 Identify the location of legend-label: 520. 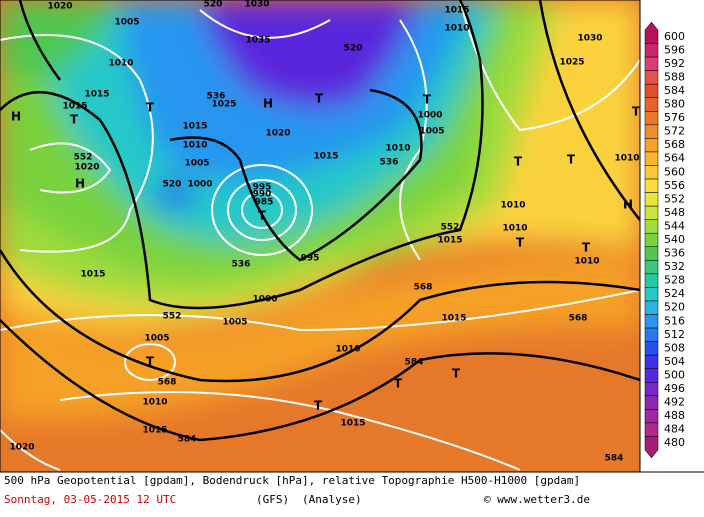
(674, 307).